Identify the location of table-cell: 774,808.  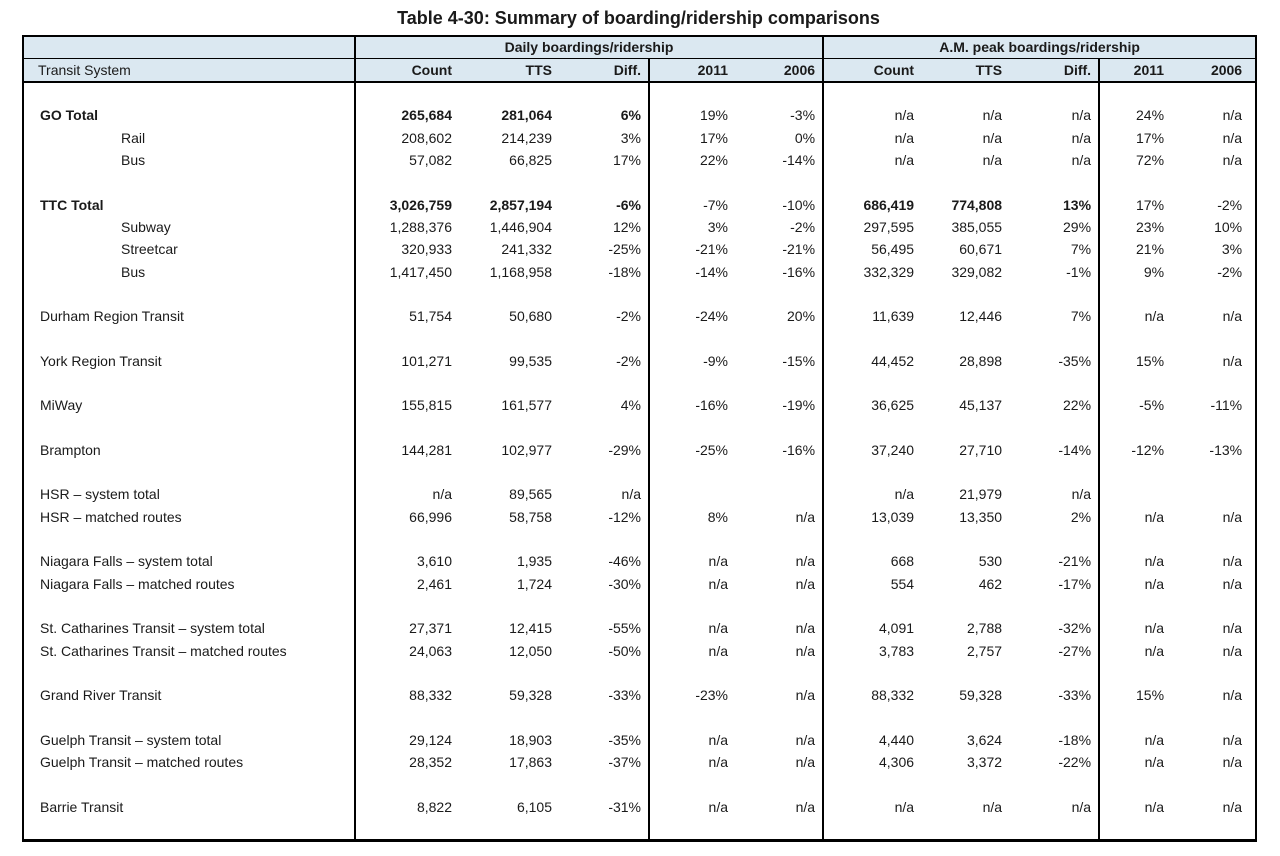
(977, 204).